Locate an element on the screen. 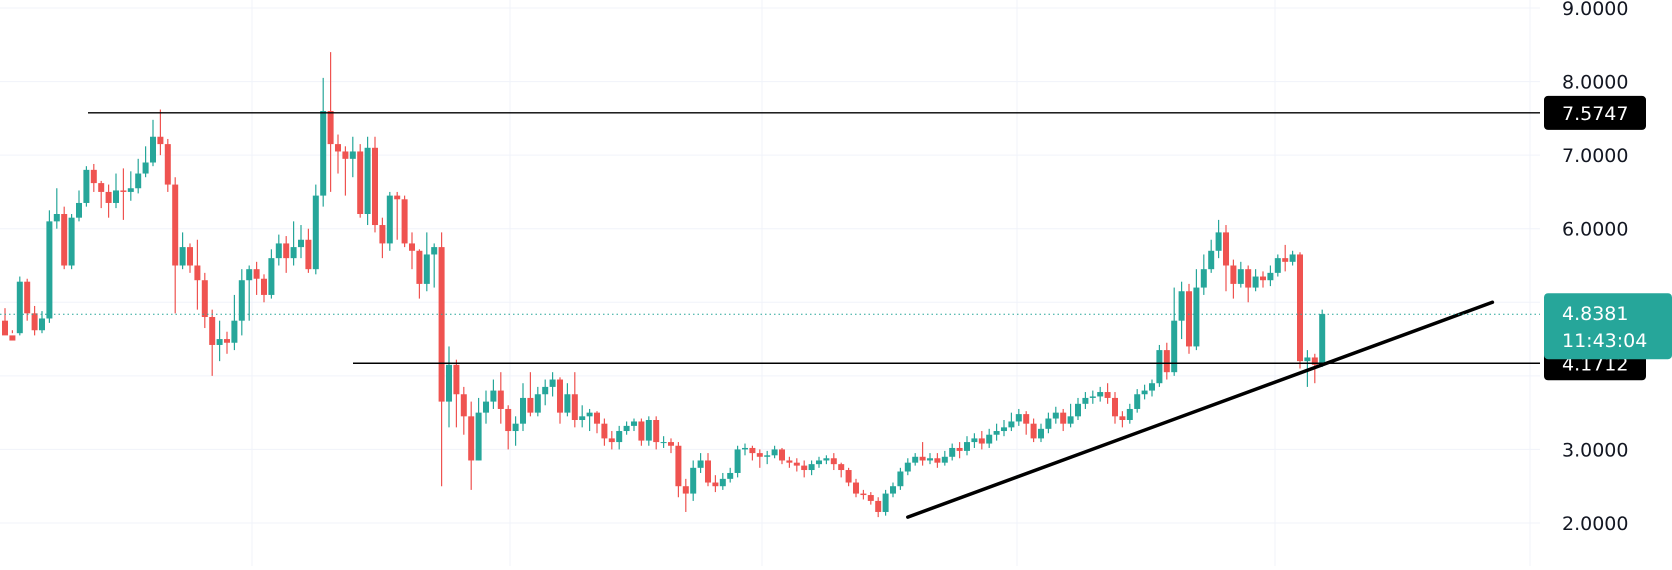  last-price-label-box is located at coordinates (1608, 326).